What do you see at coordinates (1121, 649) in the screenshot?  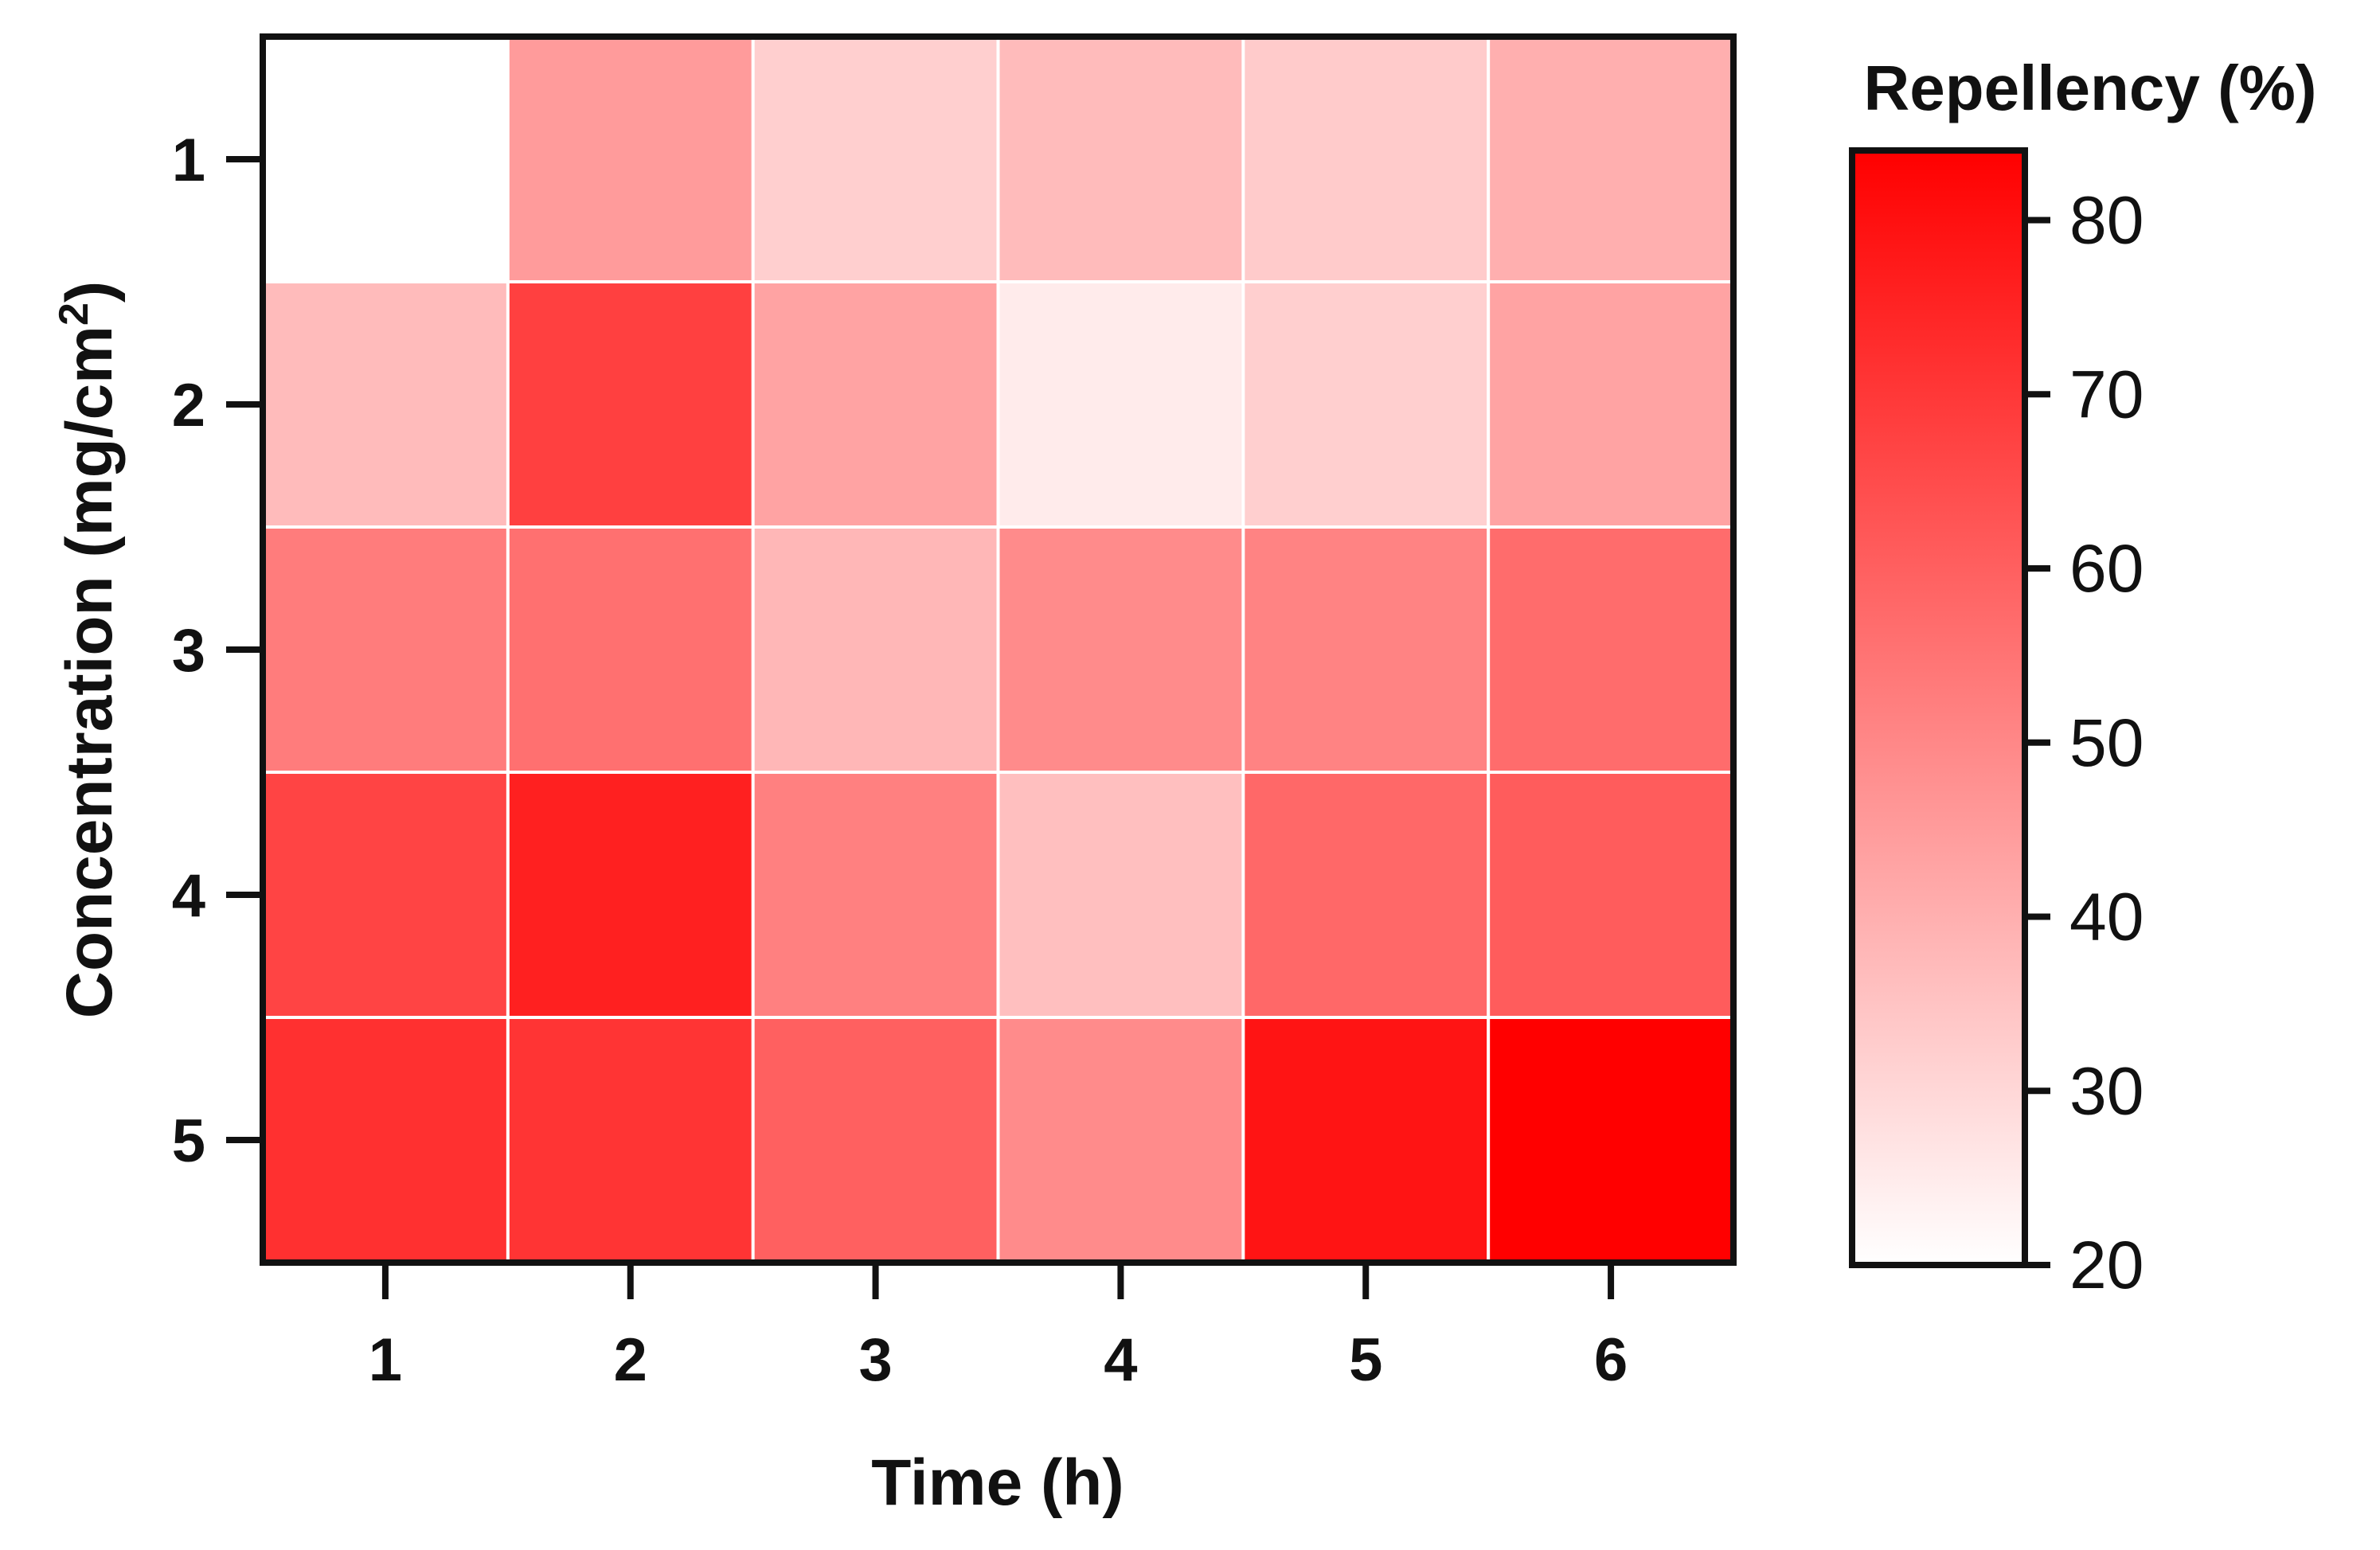 I see `heatmap-cell-r3-c4` at bounding box center [1121, 649].